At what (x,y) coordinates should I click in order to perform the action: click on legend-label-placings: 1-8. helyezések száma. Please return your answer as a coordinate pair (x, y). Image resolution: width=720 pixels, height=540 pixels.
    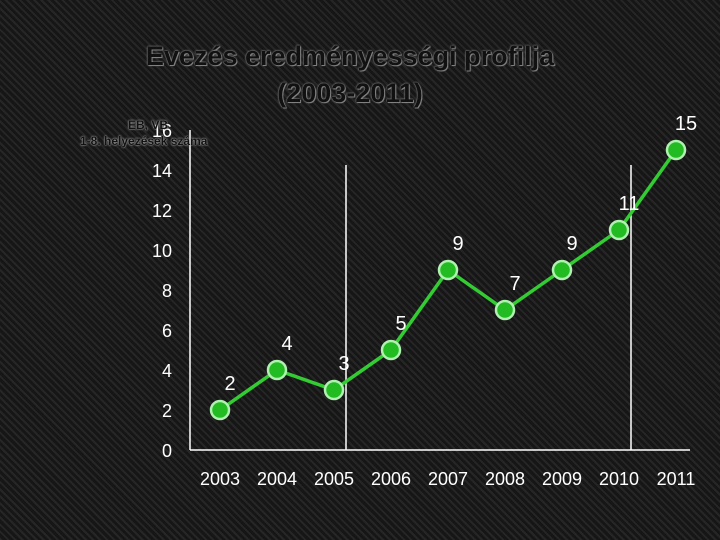
    Looking at the image, I should click on (144, 141).